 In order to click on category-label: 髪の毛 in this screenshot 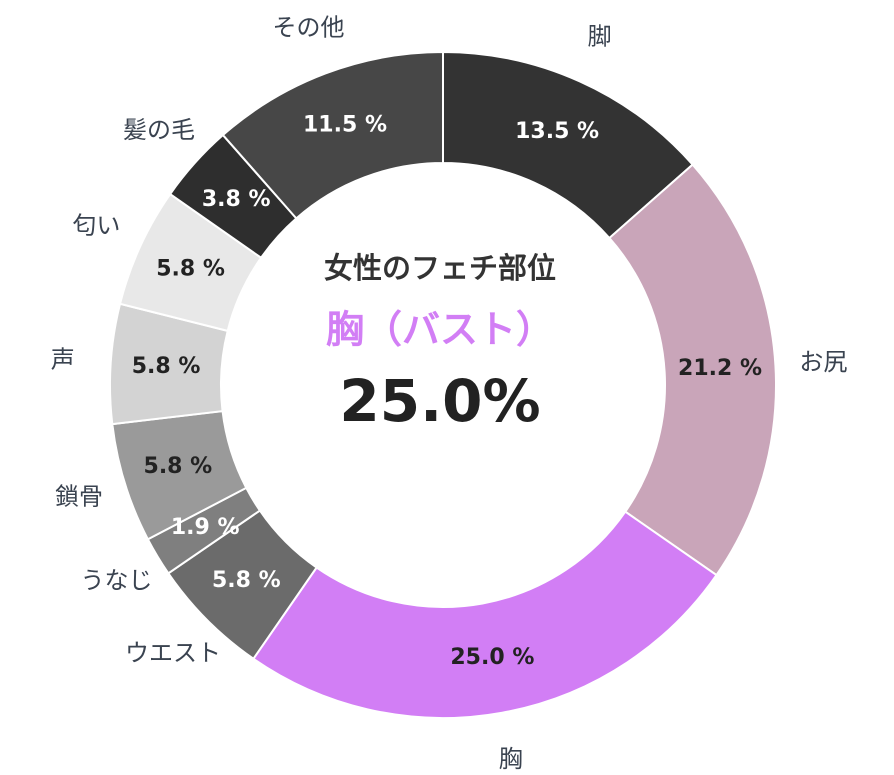, I will do `click(159, 130)`.